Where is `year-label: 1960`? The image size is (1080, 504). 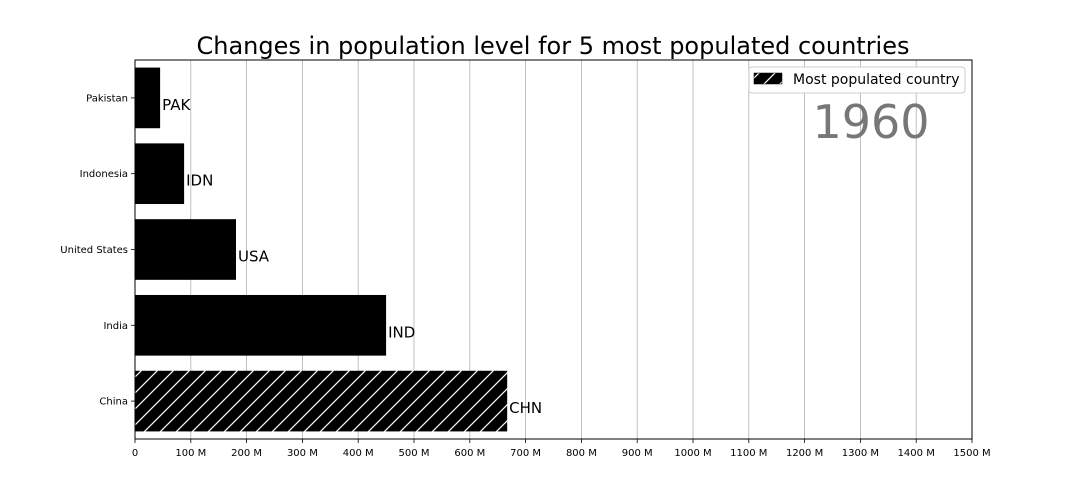
year-label: 1960 is located at coordinates (870, 122).